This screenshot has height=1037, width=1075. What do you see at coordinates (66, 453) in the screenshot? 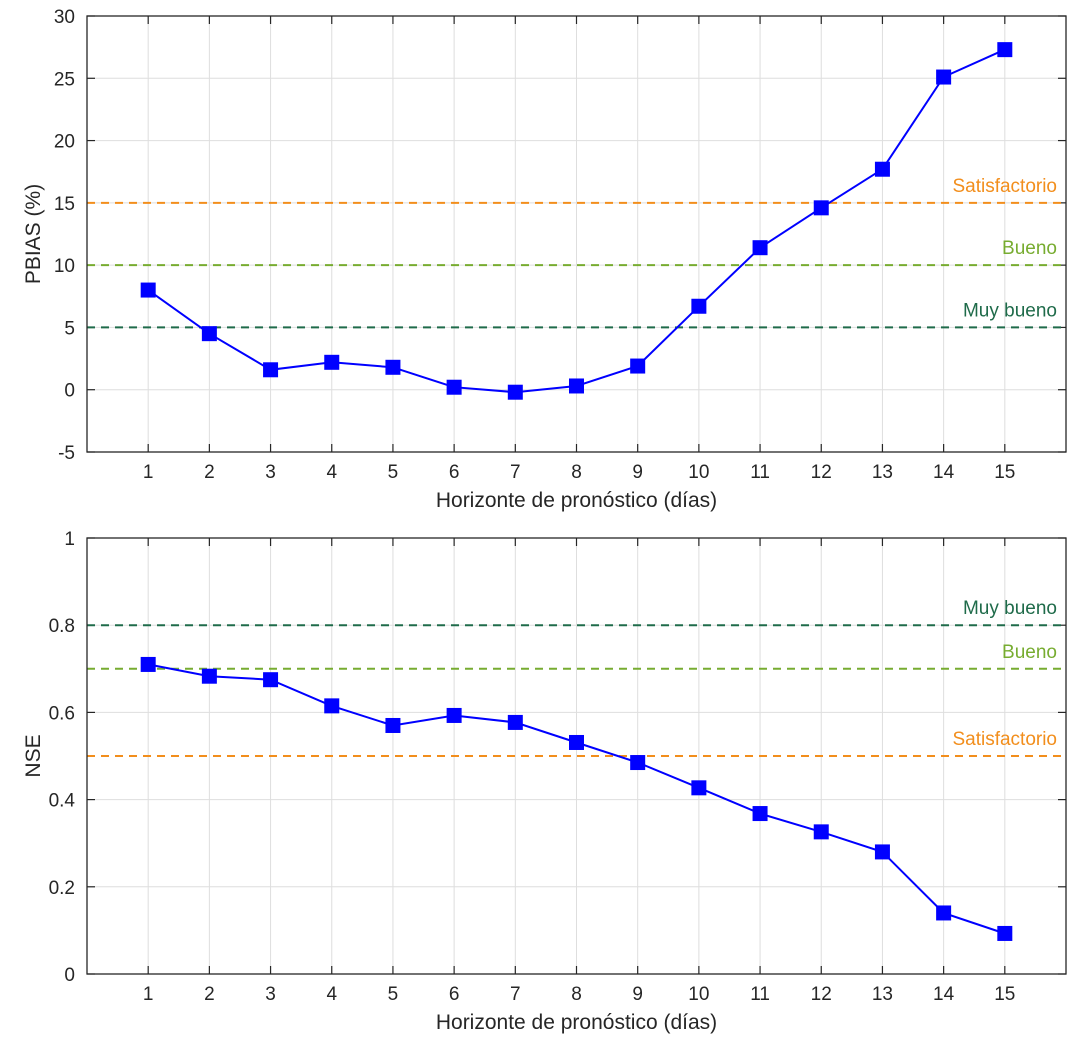
I see `y-tick-label: -5` at bounding box center [66, 453].